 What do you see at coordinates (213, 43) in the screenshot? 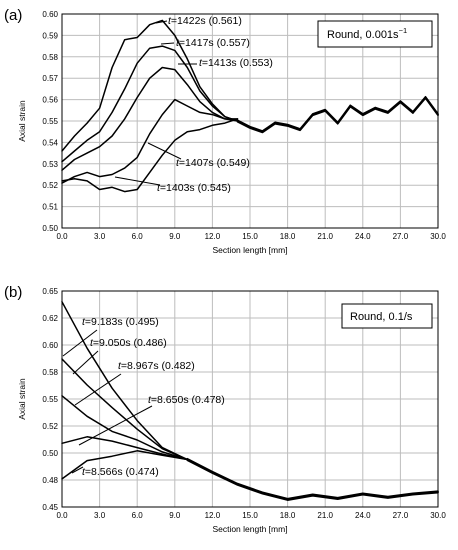
I see `series-annotation: t=1417s (0.557)` at bounding box center [213, 43].